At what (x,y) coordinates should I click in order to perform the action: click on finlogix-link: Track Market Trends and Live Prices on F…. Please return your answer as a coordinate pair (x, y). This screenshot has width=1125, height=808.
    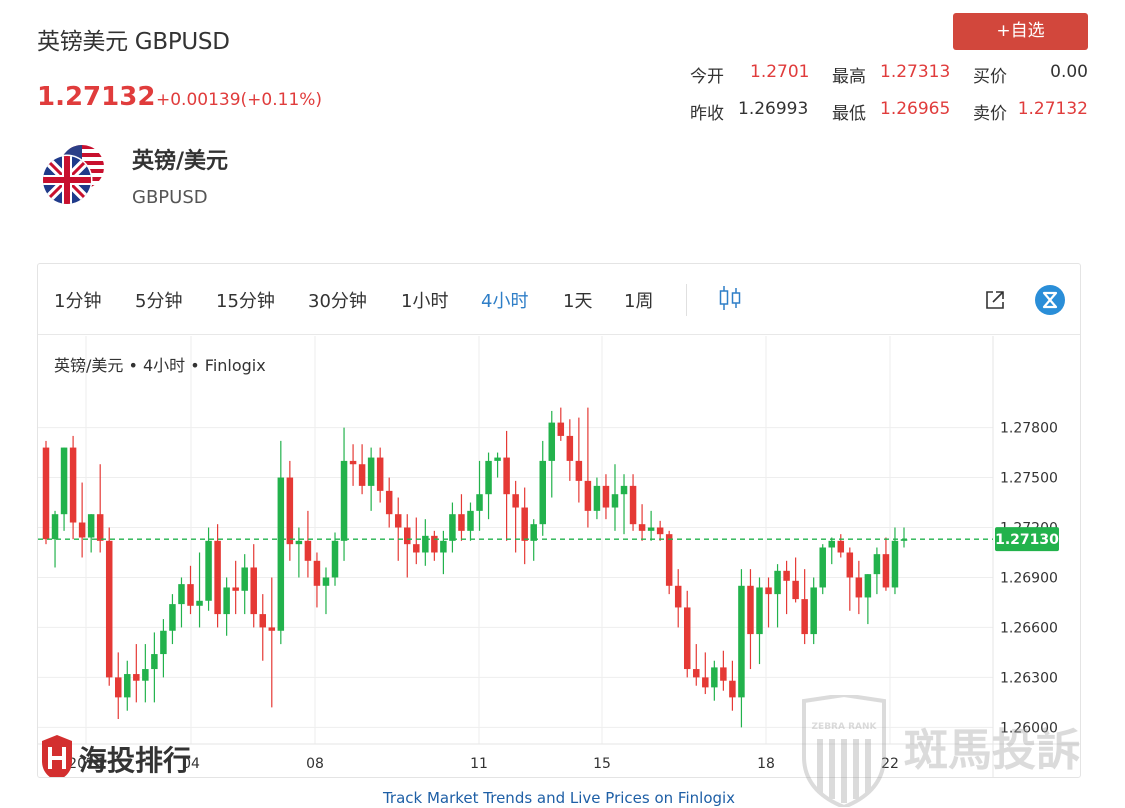
    Looking at the image, I should click on (559, 798).